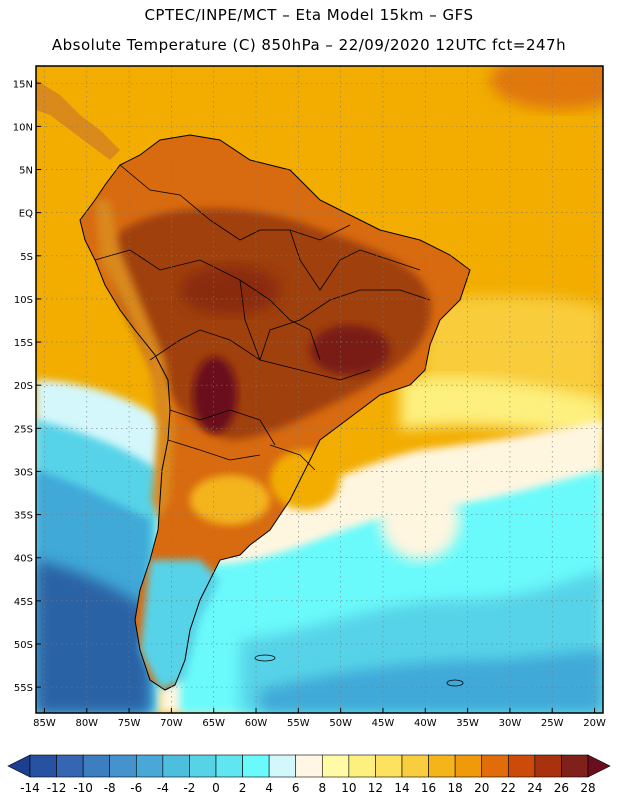  I want to click on chart-title-line1: CPTEC/INPE/MCT – Eta Model 15km – GFS, so click(309, 15).